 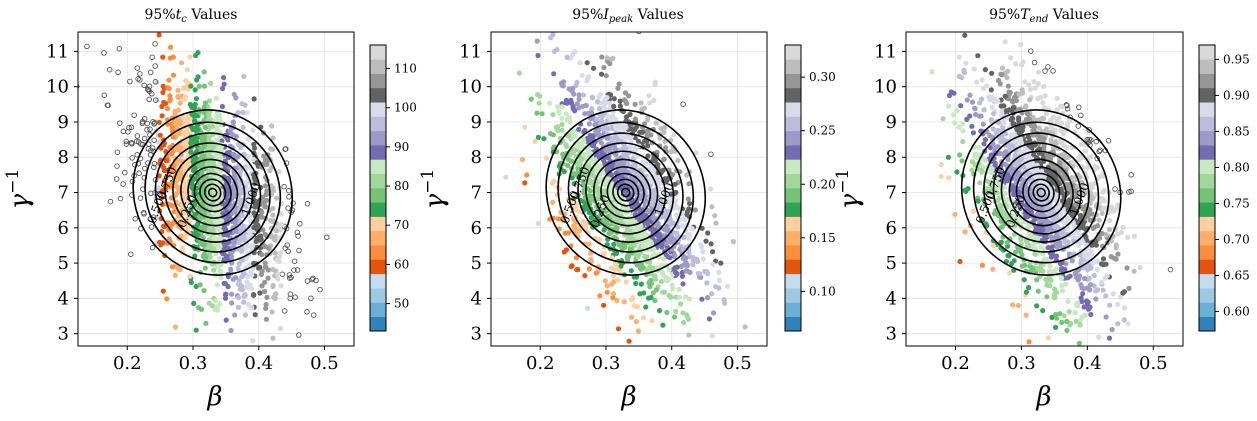 I want to click on y-tick-label: 6, so click(x=476, y=228).